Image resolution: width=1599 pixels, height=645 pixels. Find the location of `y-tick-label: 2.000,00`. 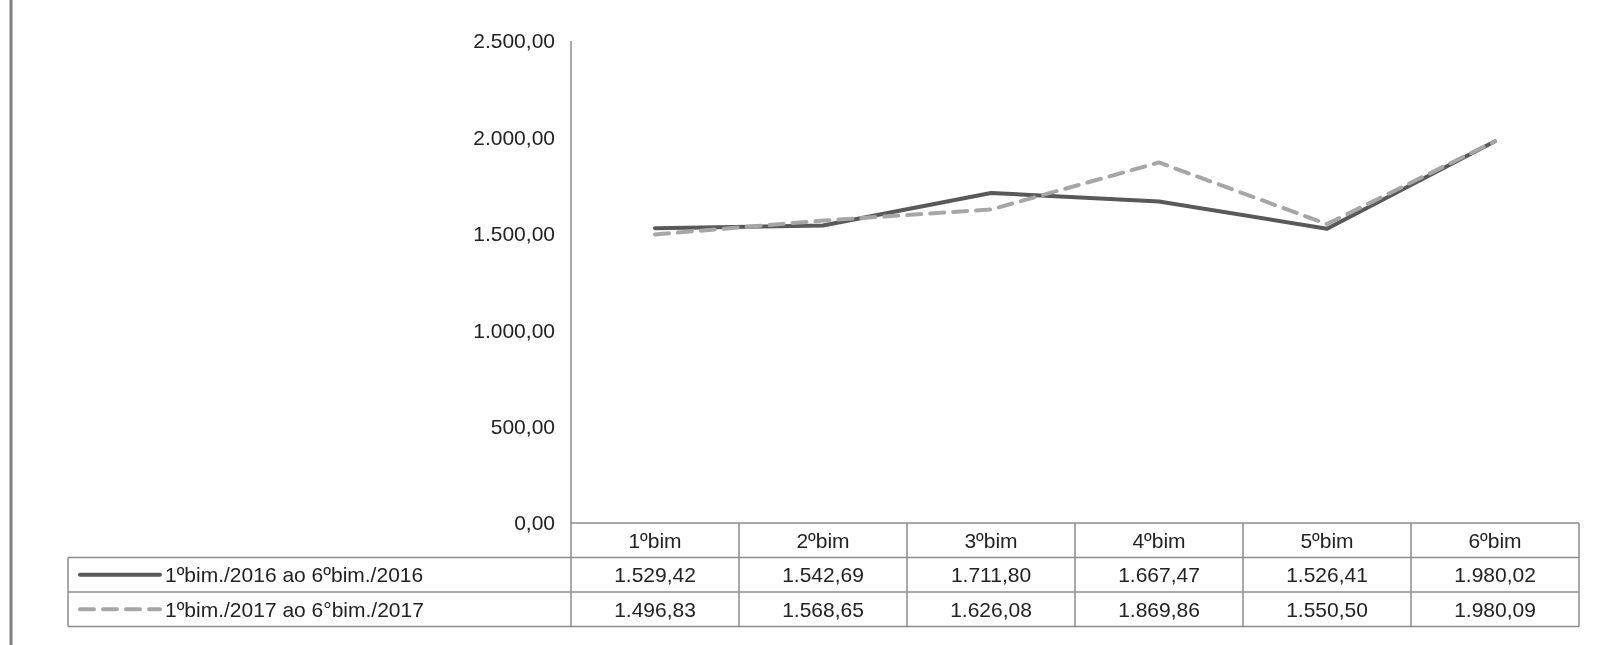

y-tick-label: 2.000,00 is located at coordinates (514, 137).